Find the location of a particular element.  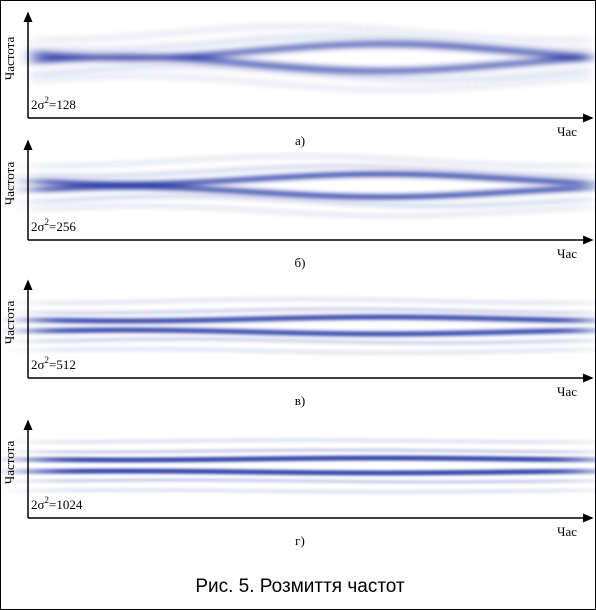

param-label: 2σ2=1024 is located at coordinates (57, 503).